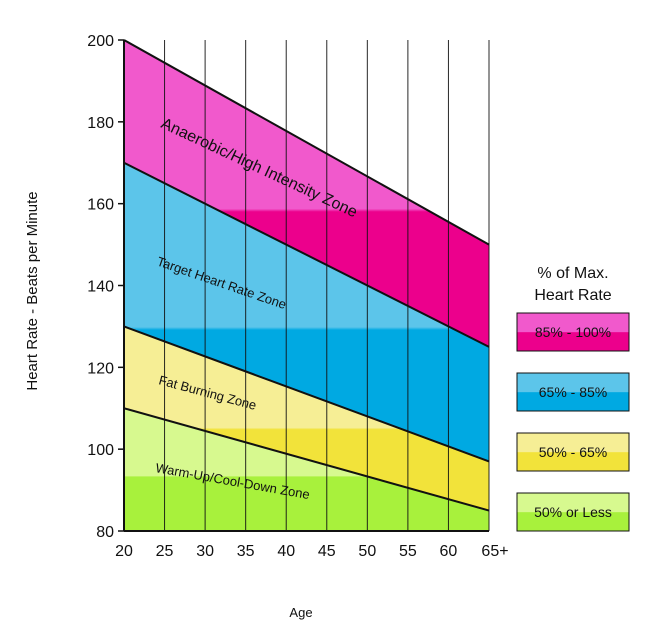 This screenshot has height=641, width=650. I want to click on legend-label-2: 65% - 85%, so click(573, 392).